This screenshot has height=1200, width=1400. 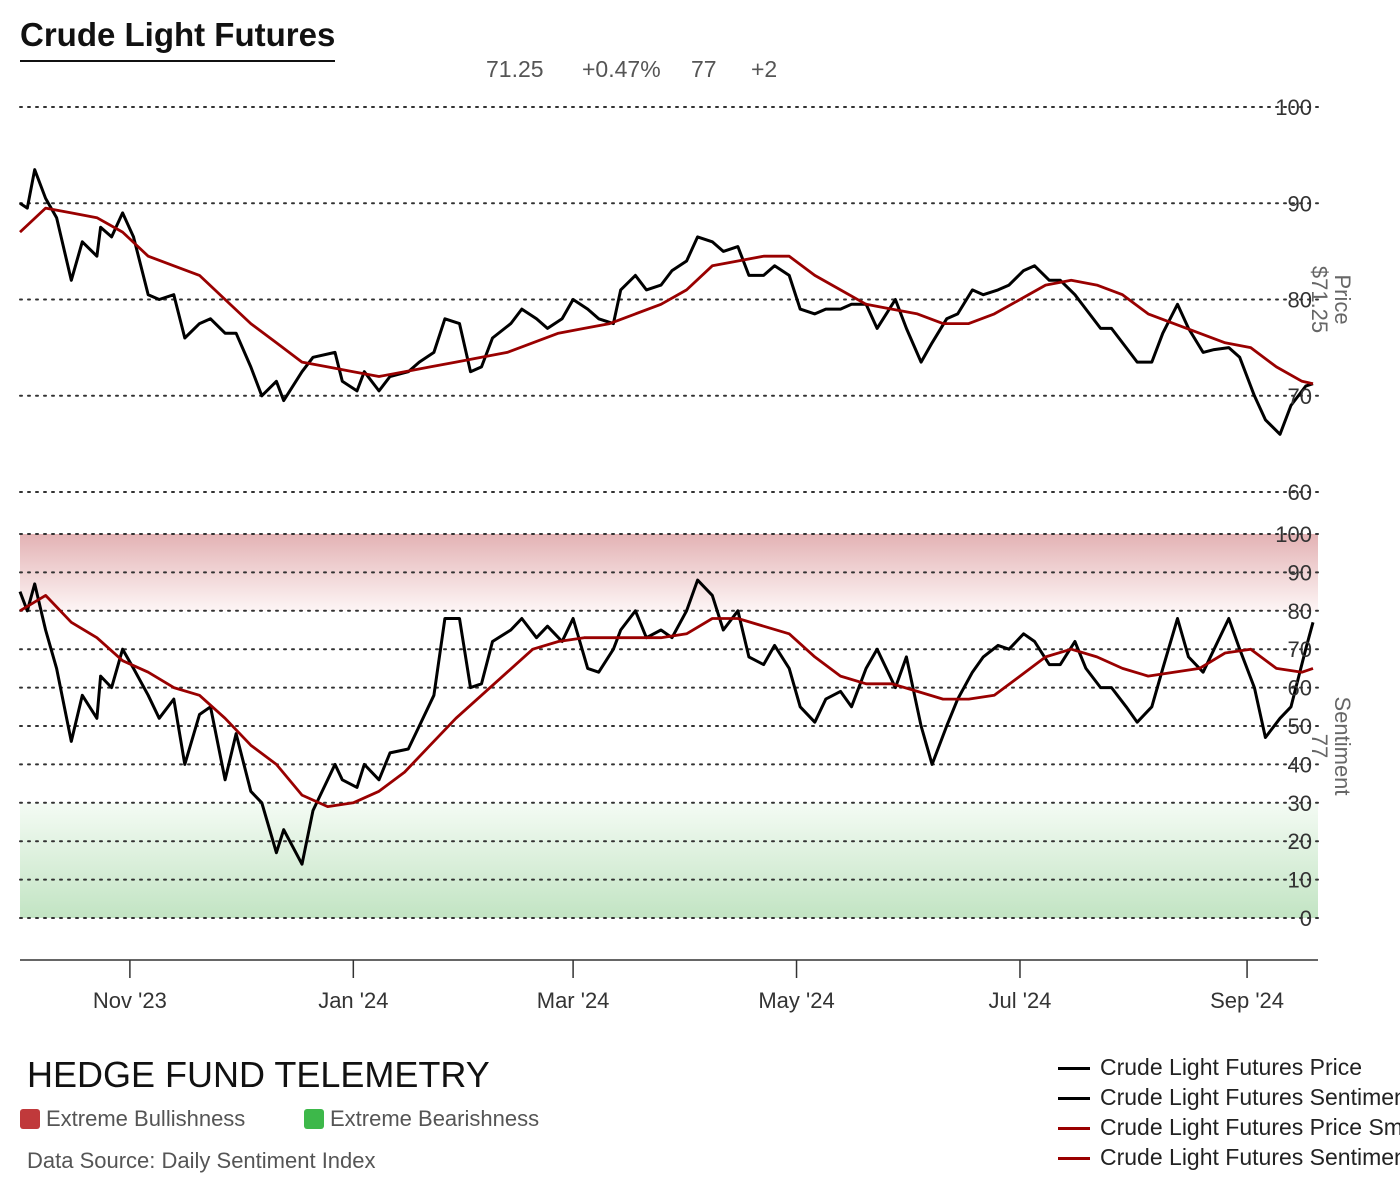 I want to click on series-crude-light-futures-price-smoothed, so click(x=666, y=296).